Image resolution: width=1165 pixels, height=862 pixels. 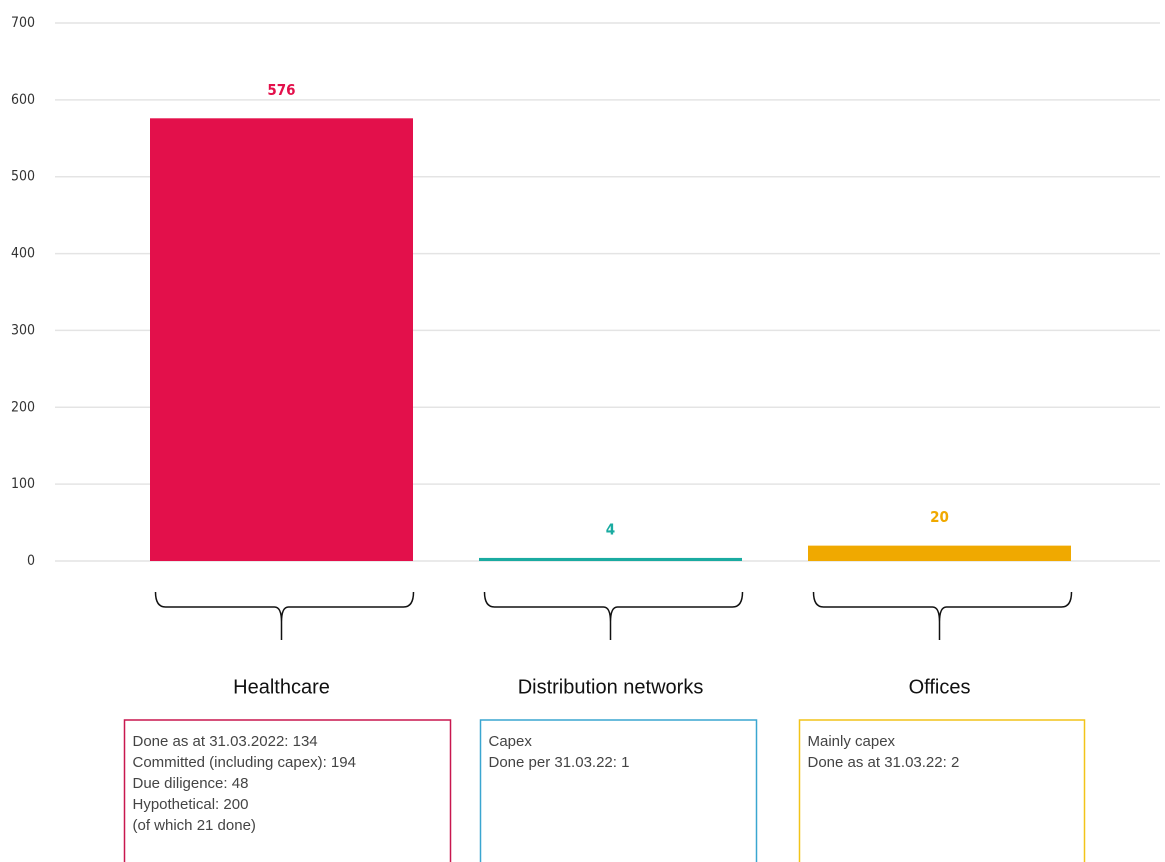 What do you see at coordinates (23, 177) in the screenshot?
I see `y-tick-label: 500` at bounding box center [23, 177].